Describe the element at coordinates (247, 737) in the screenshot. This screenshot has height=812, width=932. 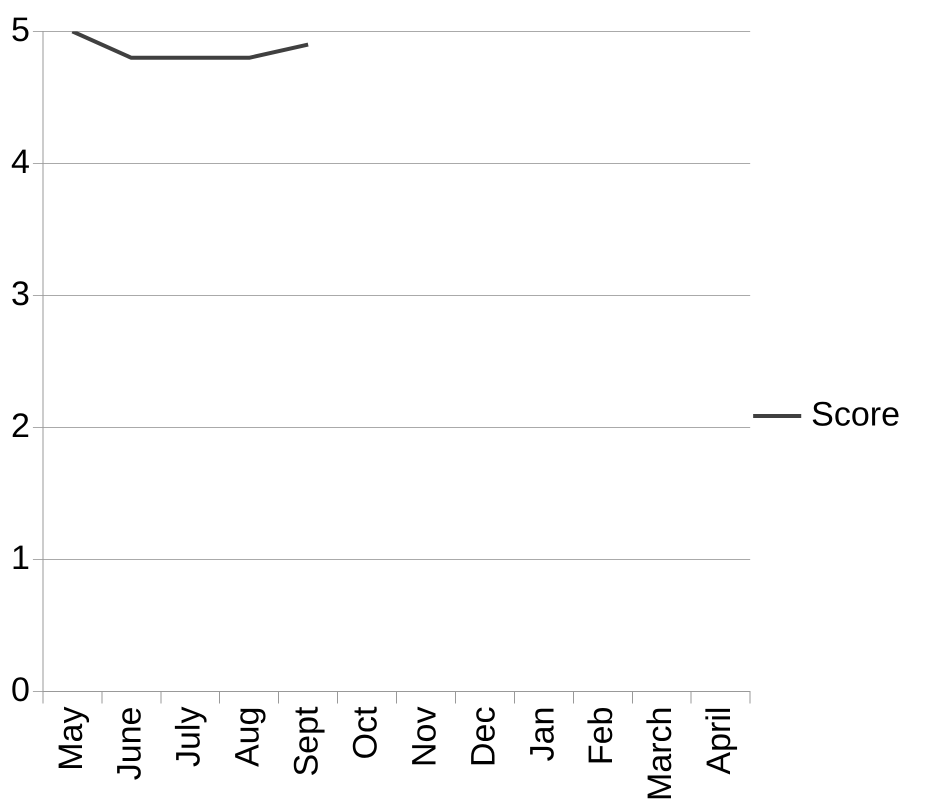
I see `x-tick-label: Aug` at that location.